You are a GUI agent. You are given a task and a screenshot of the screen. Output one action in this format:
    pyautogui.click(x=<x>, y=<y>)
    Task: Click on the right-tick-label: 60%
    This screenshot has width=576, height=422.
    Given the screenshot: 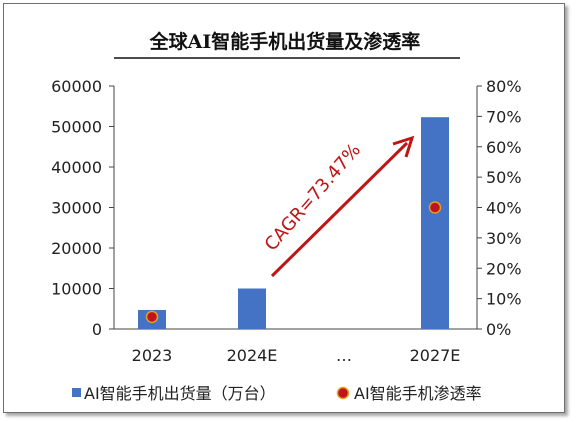 What is the action you would take?
    pyautogui.click(x=504, y=147)
    